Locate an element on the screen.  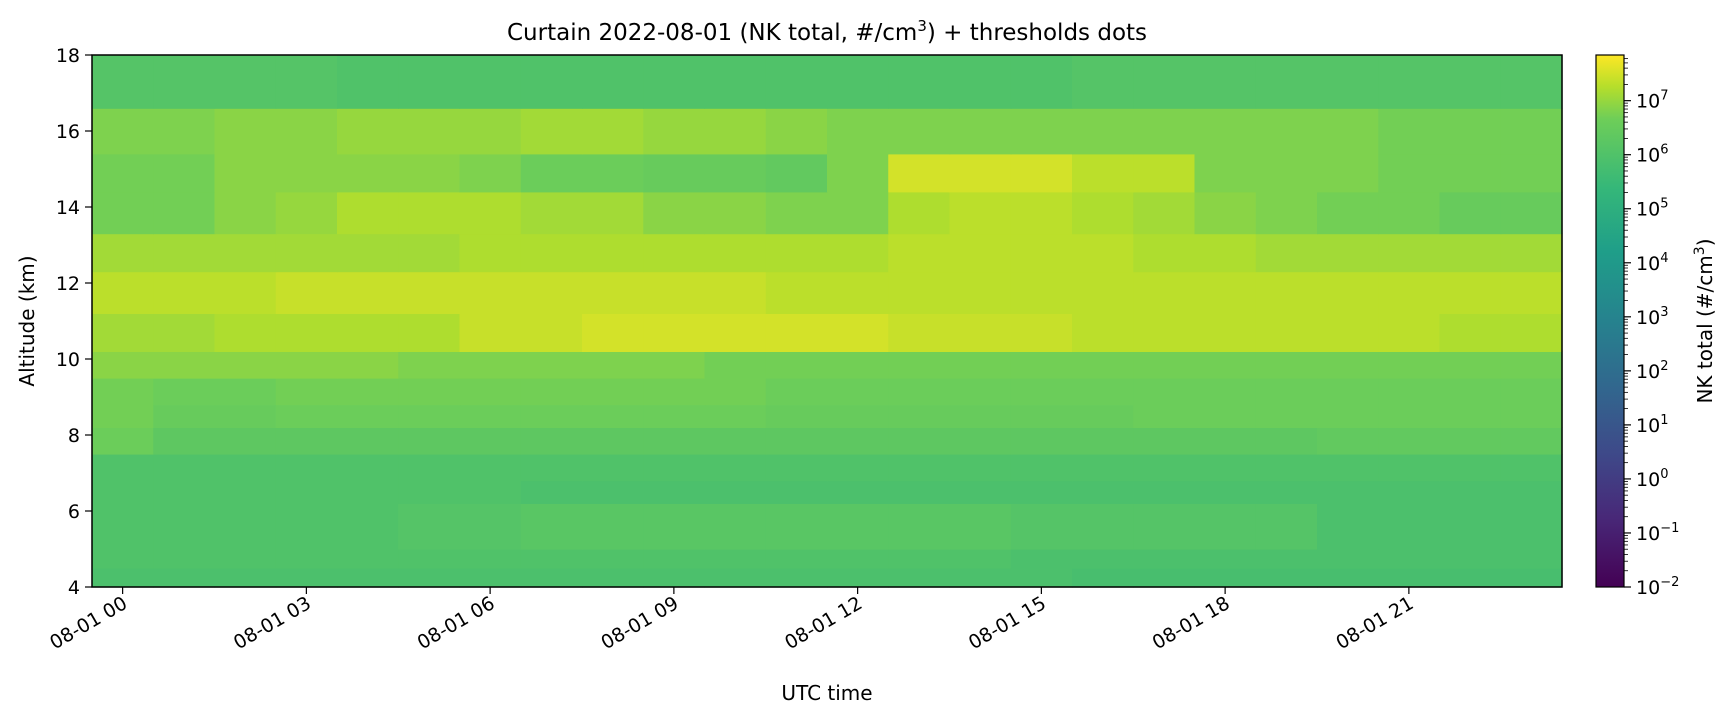
y-tick-label: 16 is located at coordinates (68, 132).